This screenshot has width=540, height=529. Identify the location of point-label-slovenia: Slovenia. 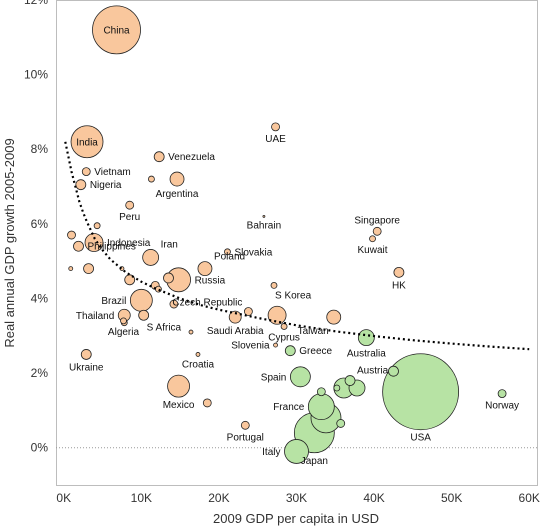
(250, 346).